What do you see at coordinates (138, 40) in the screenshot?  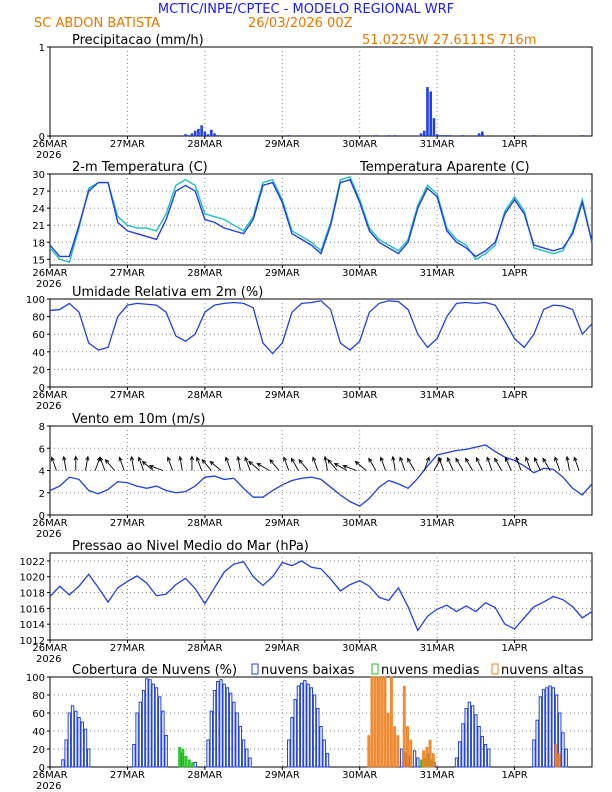 I see `precip-title: Precipitacao (mm/h)` at bounding box center [138, 40].